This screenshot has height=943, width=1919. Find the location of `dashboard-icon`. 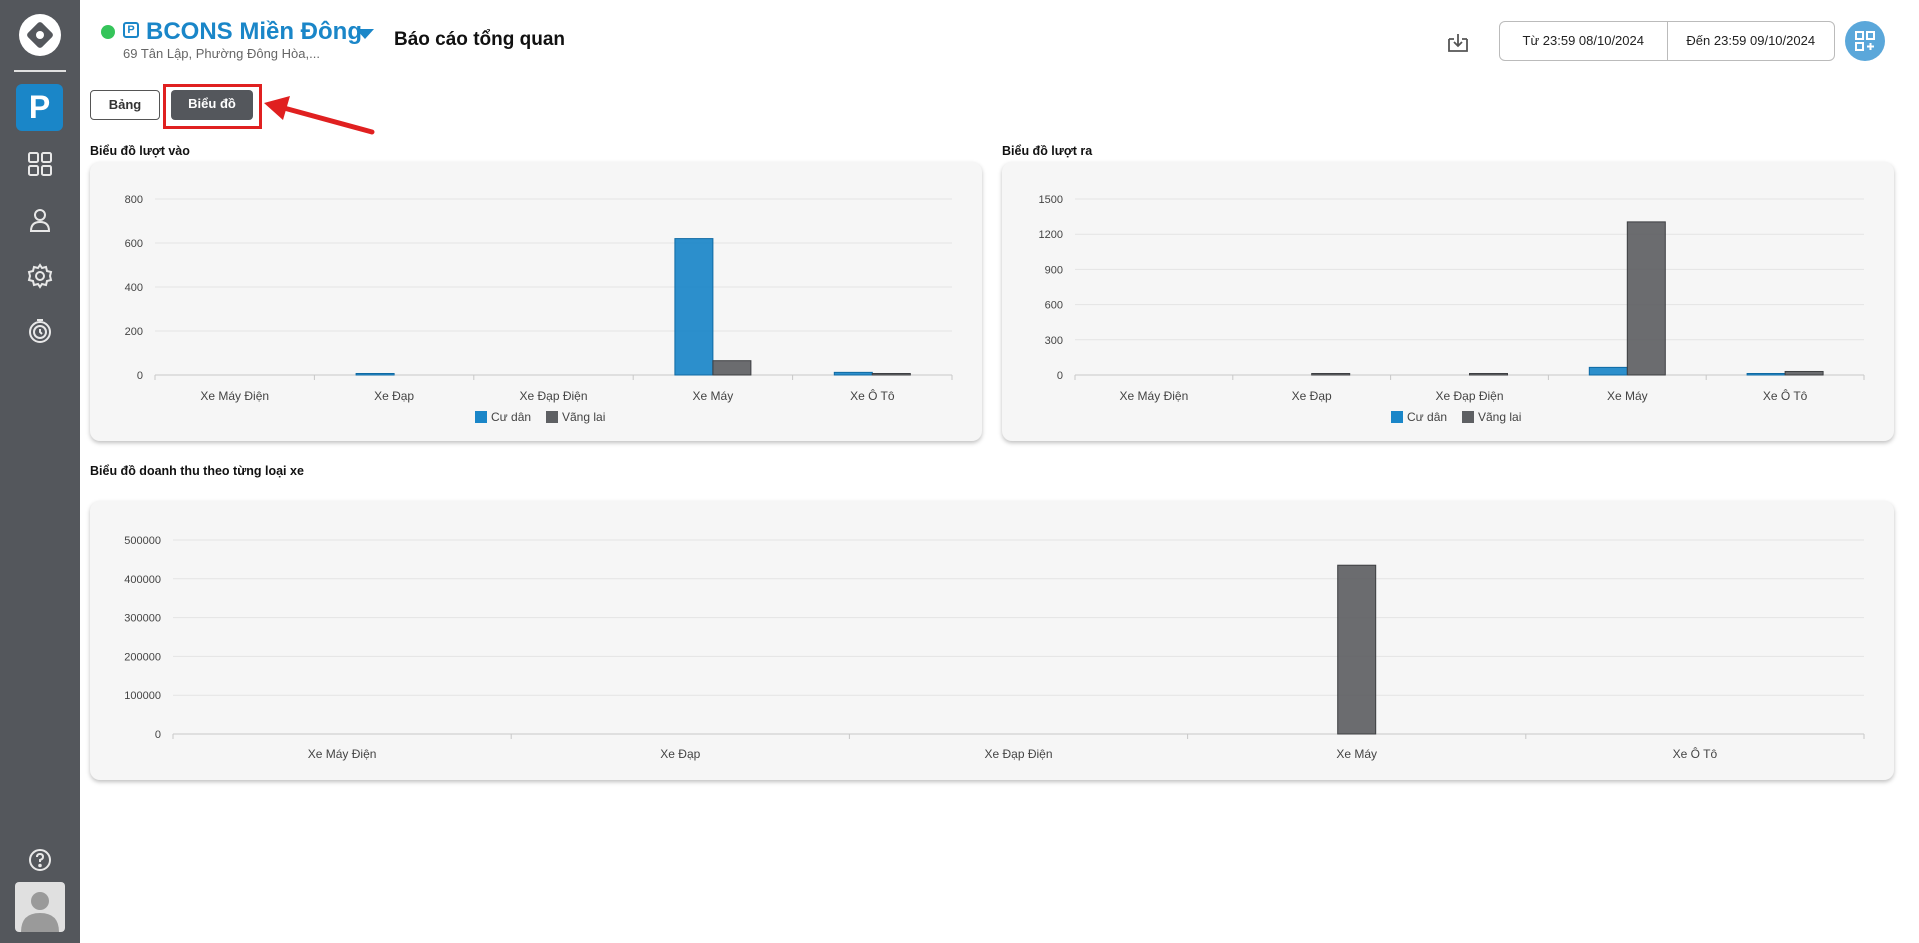

dashboard-icon is located at coordinates (40, 164).